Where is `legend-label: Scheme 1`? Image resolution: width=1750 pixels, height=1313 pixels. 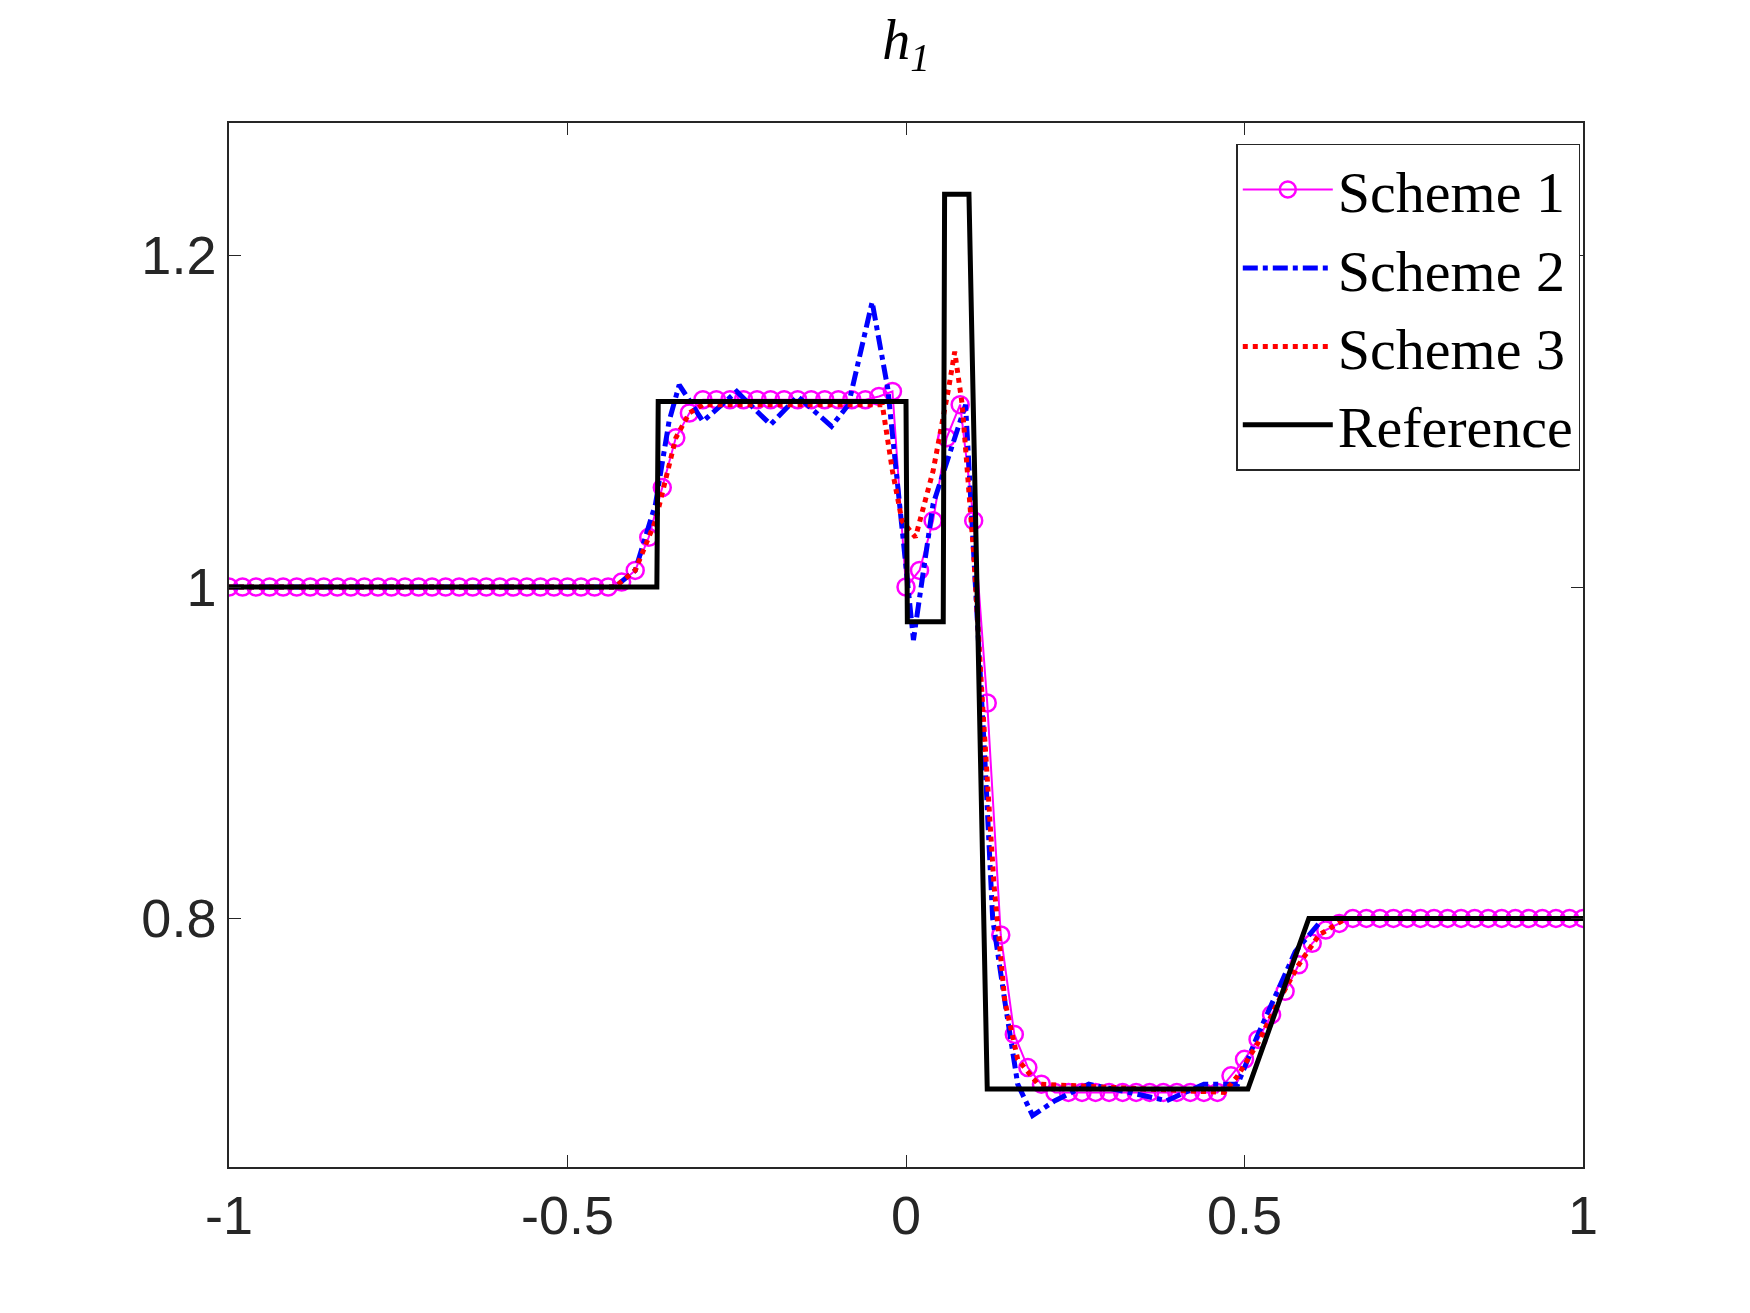 legend-label: Scheme 1 is located at coordinates (1451, 193).